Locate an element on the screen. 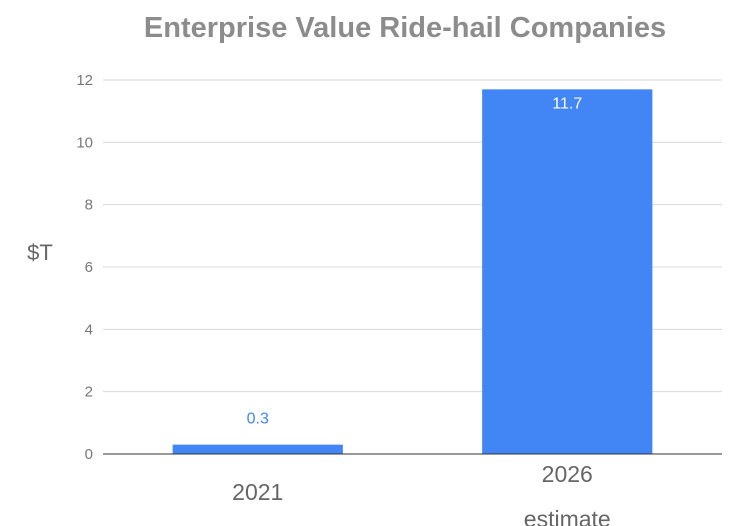  y-tick-label: 8 is located at coordinates (89, 205).